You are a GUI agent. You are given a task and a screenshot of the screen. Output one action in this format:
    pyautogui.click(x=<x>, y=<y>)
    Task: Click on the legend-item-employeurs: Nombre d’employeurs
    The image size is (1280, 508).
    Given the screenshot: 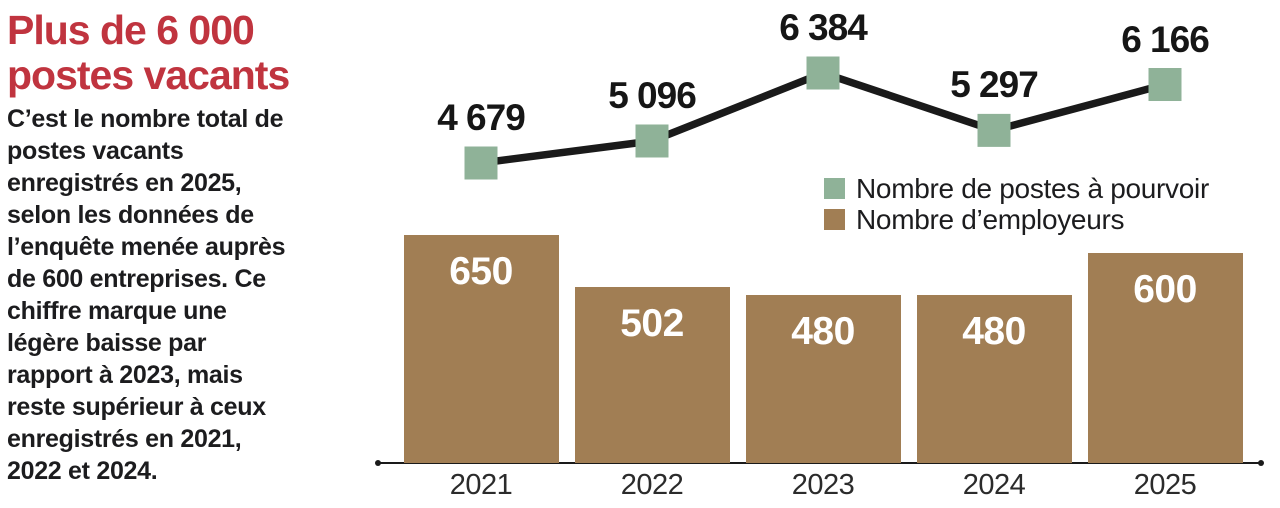 What is the action you would take?
    pyautogui.click(x=1016, y=219)
    